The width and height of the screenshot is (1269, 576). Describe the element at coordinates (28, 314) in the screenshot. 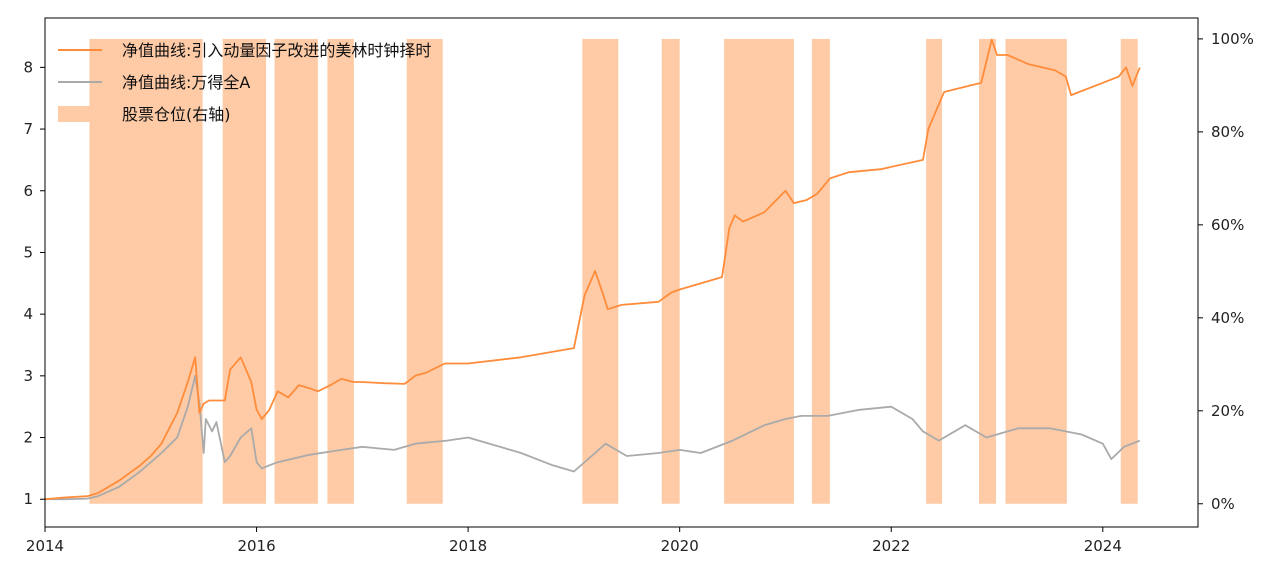

I see `y-tick-label-4: 4` at that location.